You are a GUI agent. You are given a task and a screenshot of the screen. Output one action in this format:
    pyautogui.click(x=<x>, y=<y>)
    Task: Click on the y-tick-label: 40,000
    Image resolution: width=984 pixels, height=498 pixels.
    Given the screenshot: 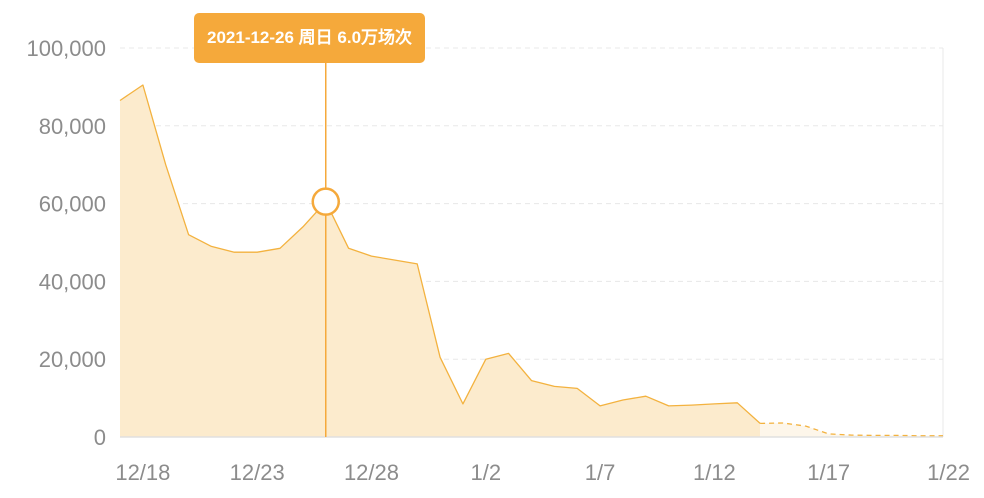 What is the action you would take?
    pyautogui.click(x=72, y=281)
    